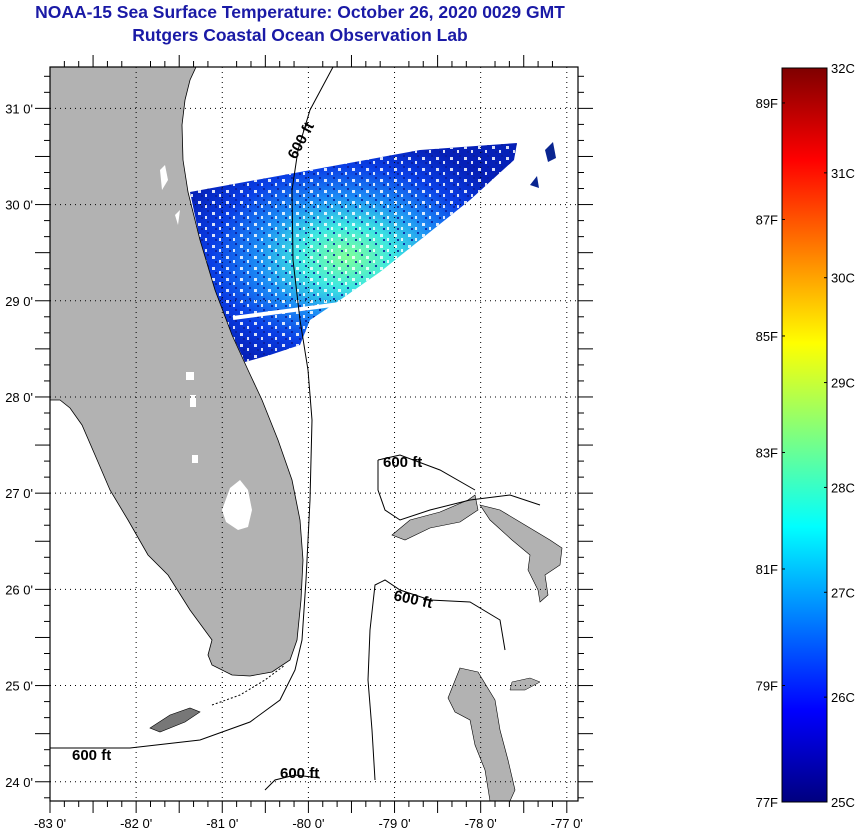 Image resolution: width=864 pixels, height=832 pixels. Describe the element at coordinates (19, 686) in the screenshot. I see `lat-tick-label: 25 0'` at that location.